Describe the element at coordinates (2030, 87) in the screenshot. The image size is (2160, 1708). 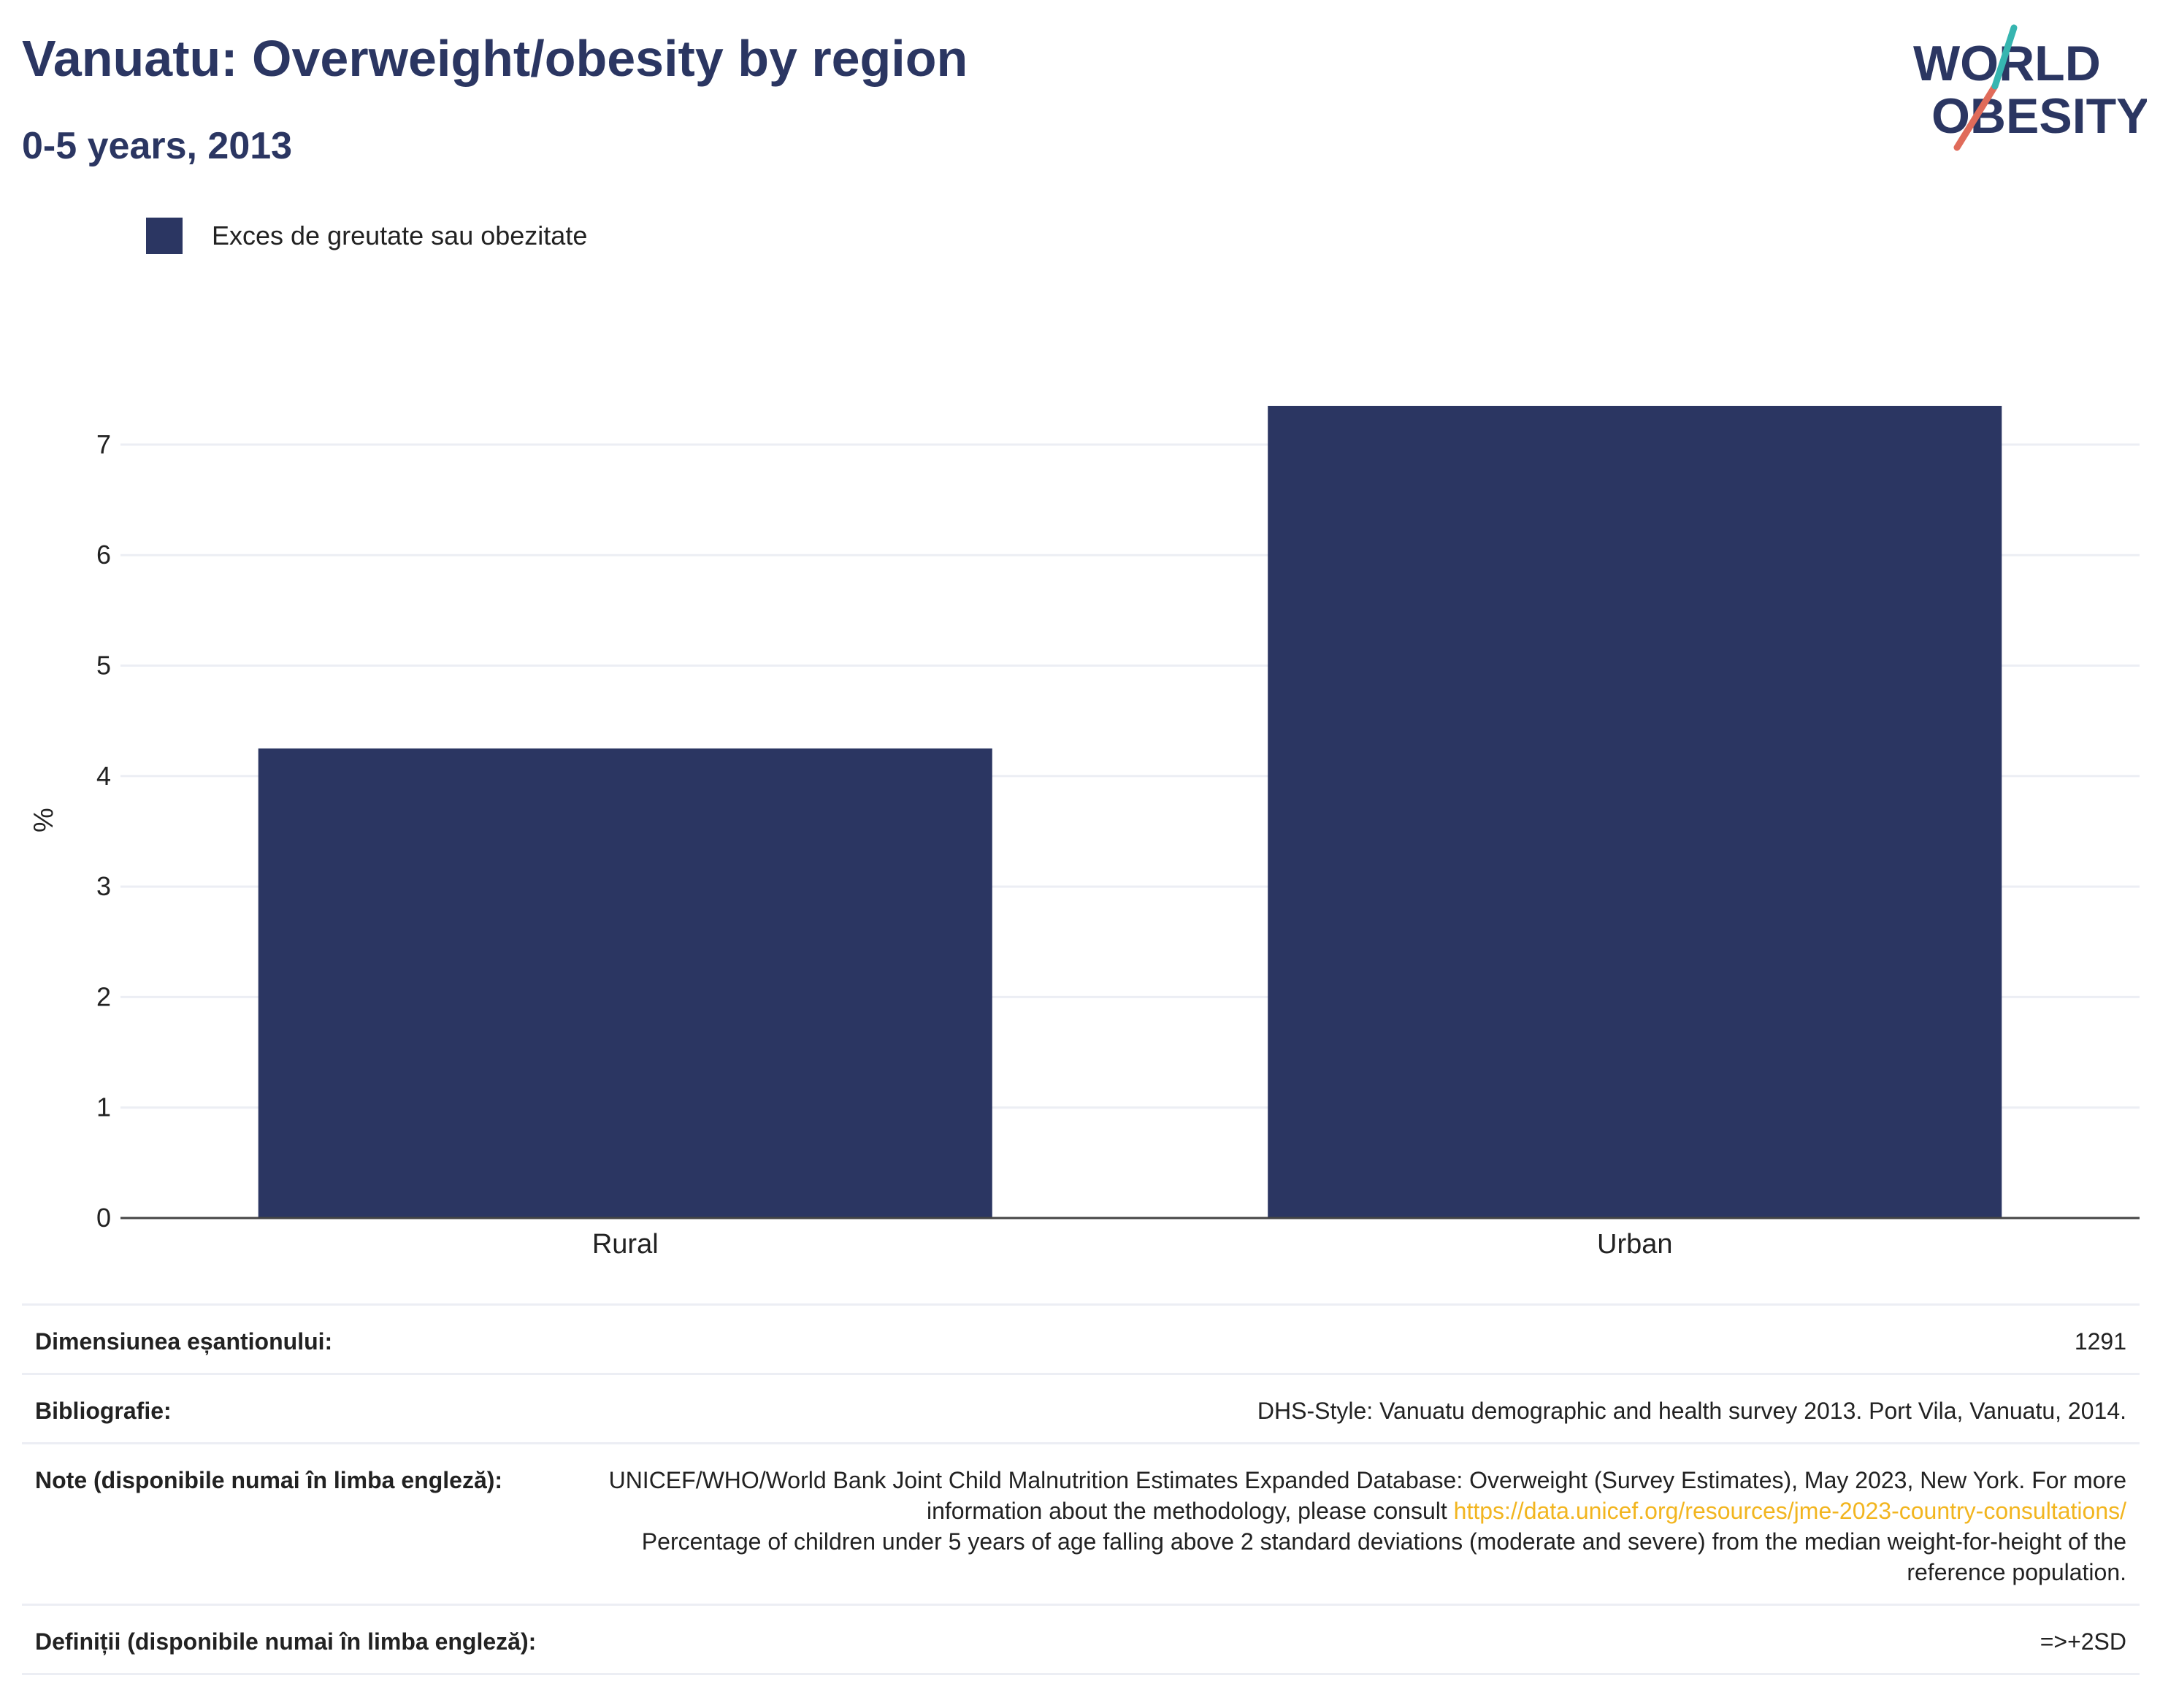
I see `world-obesity-logo: WORLD OBESITY` at that location.